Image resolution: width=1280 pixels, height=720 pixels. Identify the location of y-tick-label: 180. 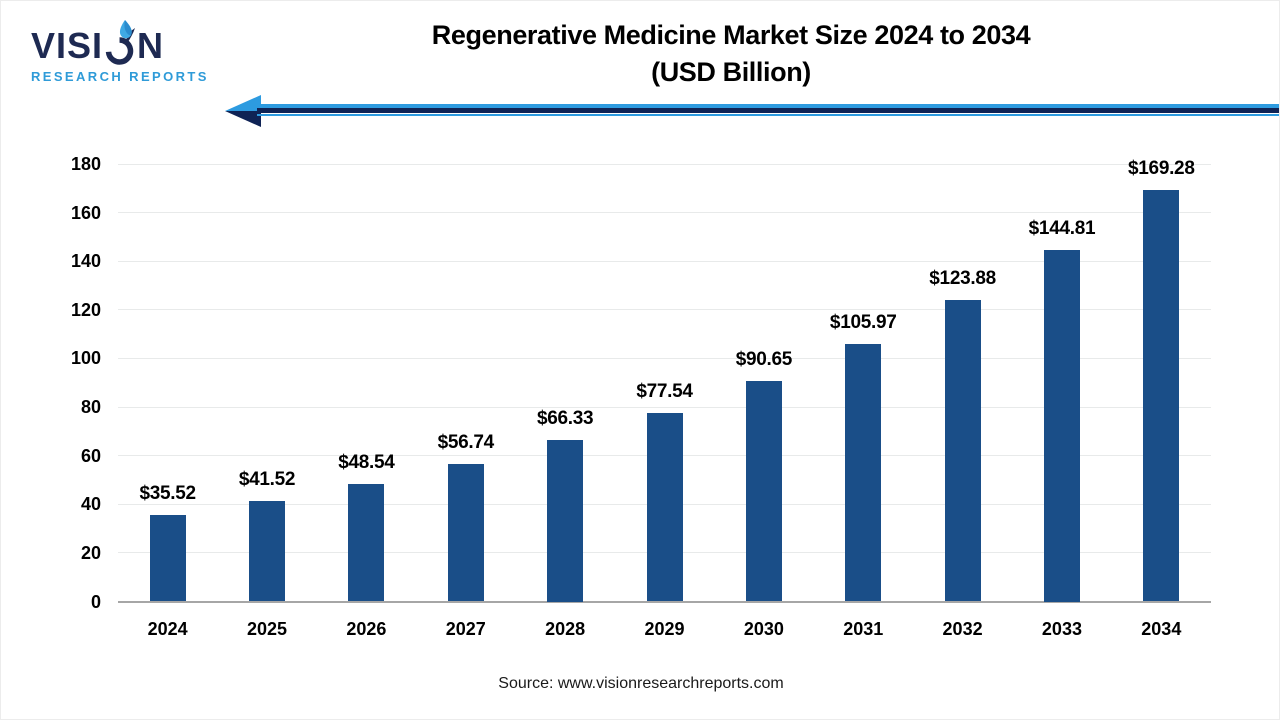
(85, 164).